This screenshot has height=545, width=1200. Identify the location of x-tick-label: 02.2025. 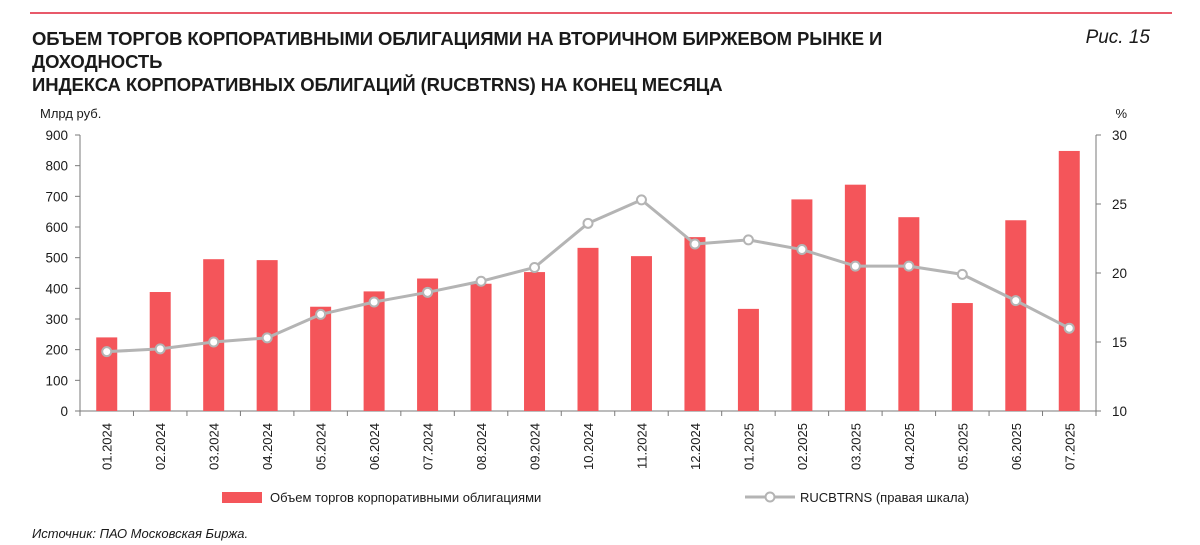
(802, 446).